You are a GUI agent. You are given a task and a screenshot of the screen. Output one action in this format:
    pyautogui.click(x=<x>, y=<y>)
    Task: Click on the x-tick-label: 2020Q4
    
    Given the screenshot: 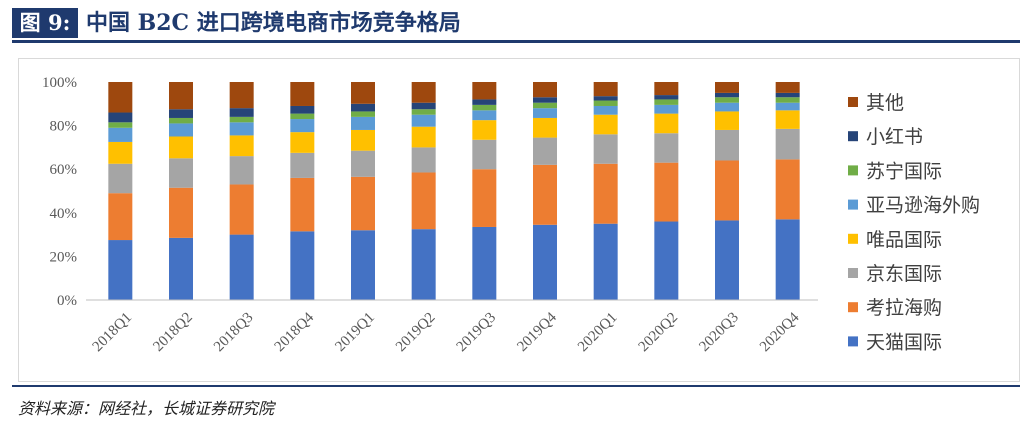 What is the action you would take?
    pyautogui.click(x=780, y=332)
    